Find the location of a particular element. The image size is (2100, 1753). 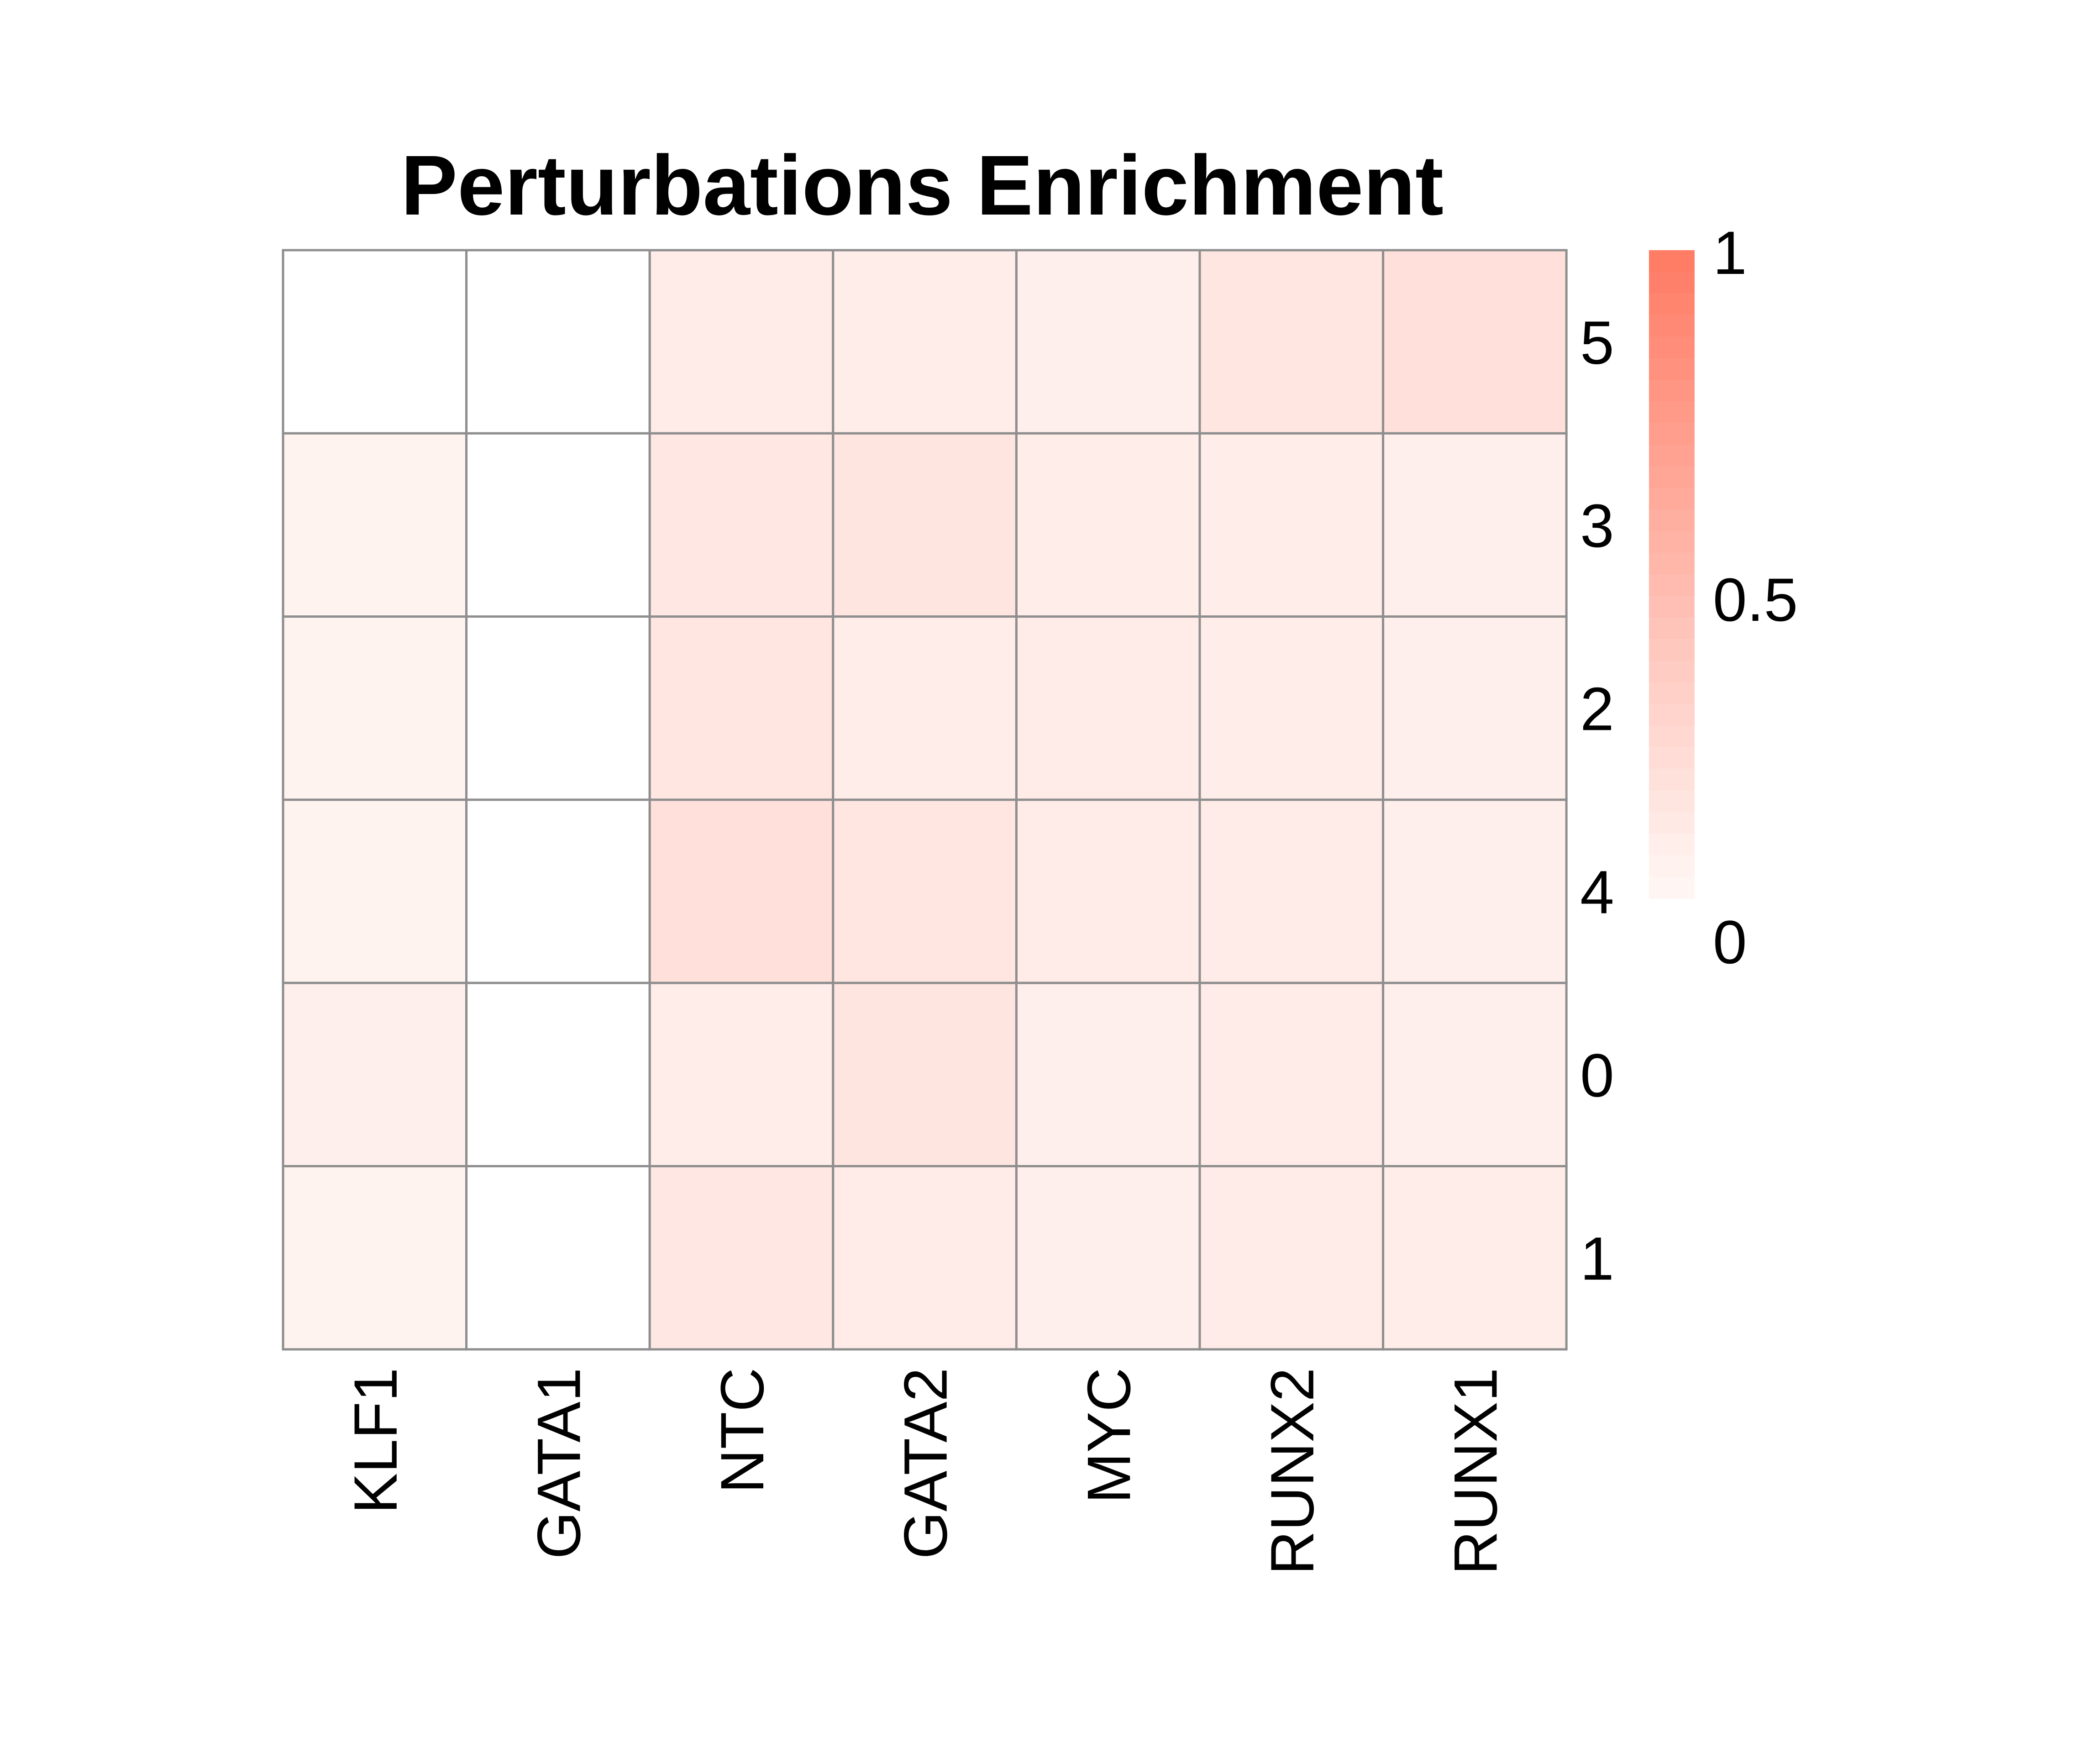

column-label: GATA1 is located at coordinates (559, 1463).